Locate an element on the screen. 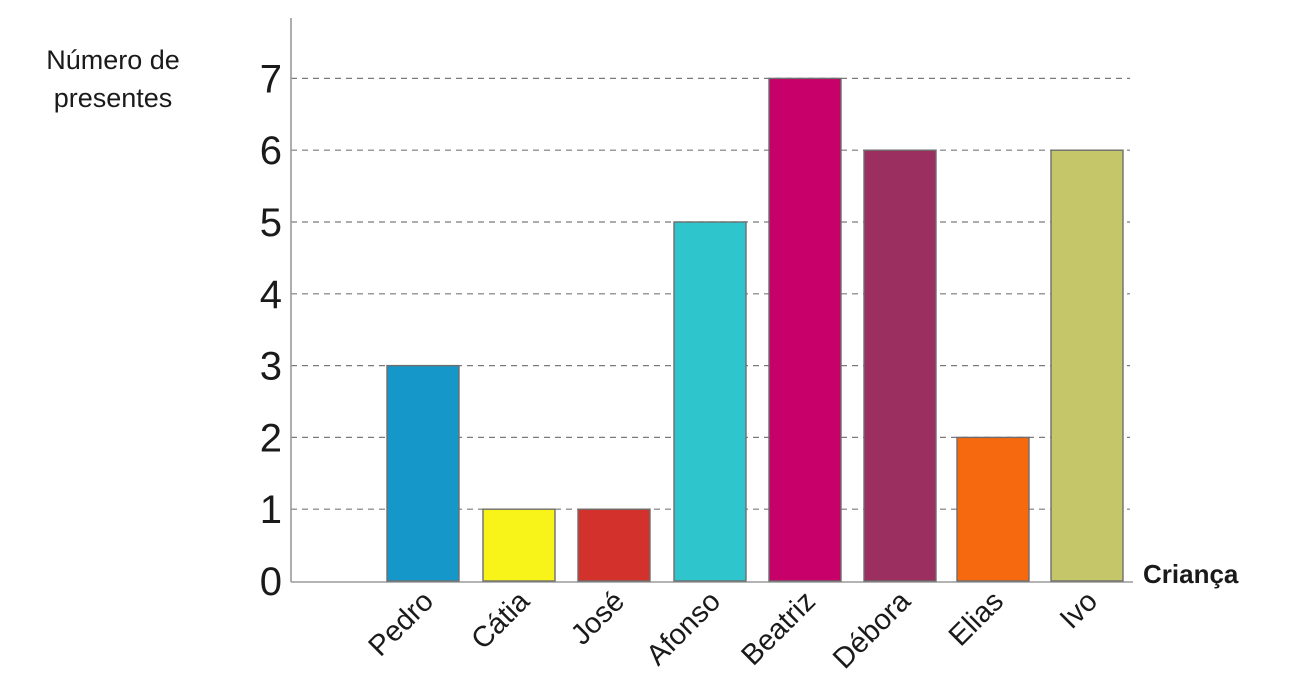 This screenshot has width=1305, height=681. x-axis-title: Criança is located at coordinates (1191, 574).